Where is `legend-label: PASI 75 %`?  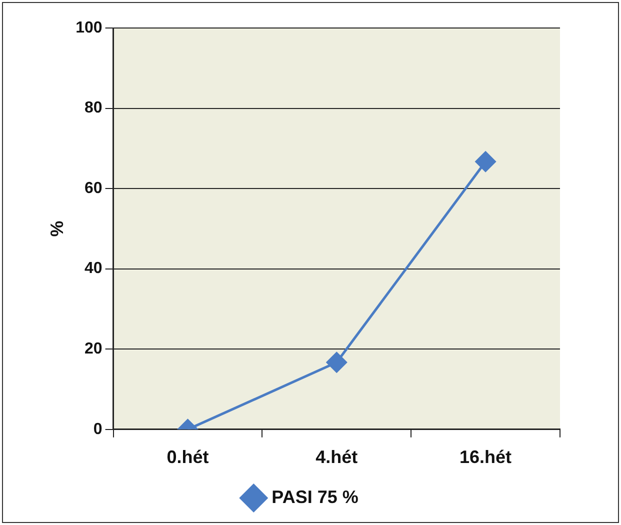
legend-label: PASI 75 % is located at coordinates (315, 496).